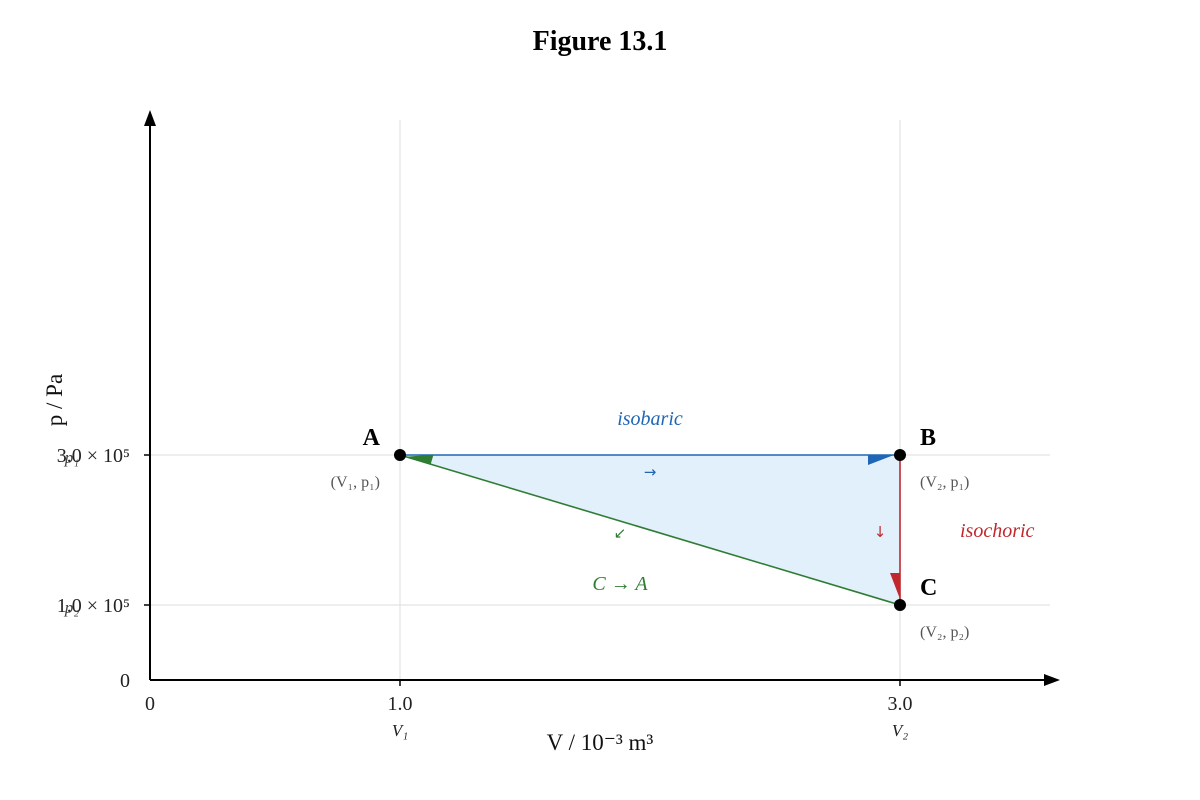 The height and width of the screenshot is (800, 1200). Describe the element at coordinates (900, 455) in the screenshot. I see `point-B` at that location.